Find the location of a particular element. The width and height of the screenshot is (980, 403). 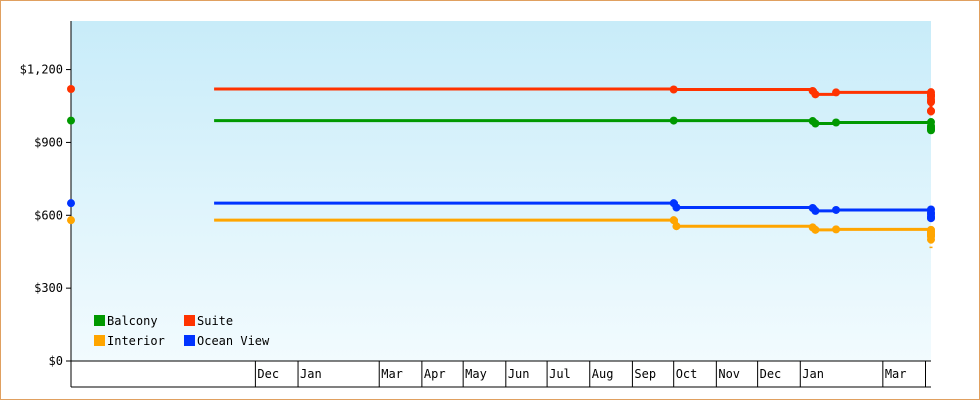

y-tick-label: $900 is located at coordinates (48, 142).